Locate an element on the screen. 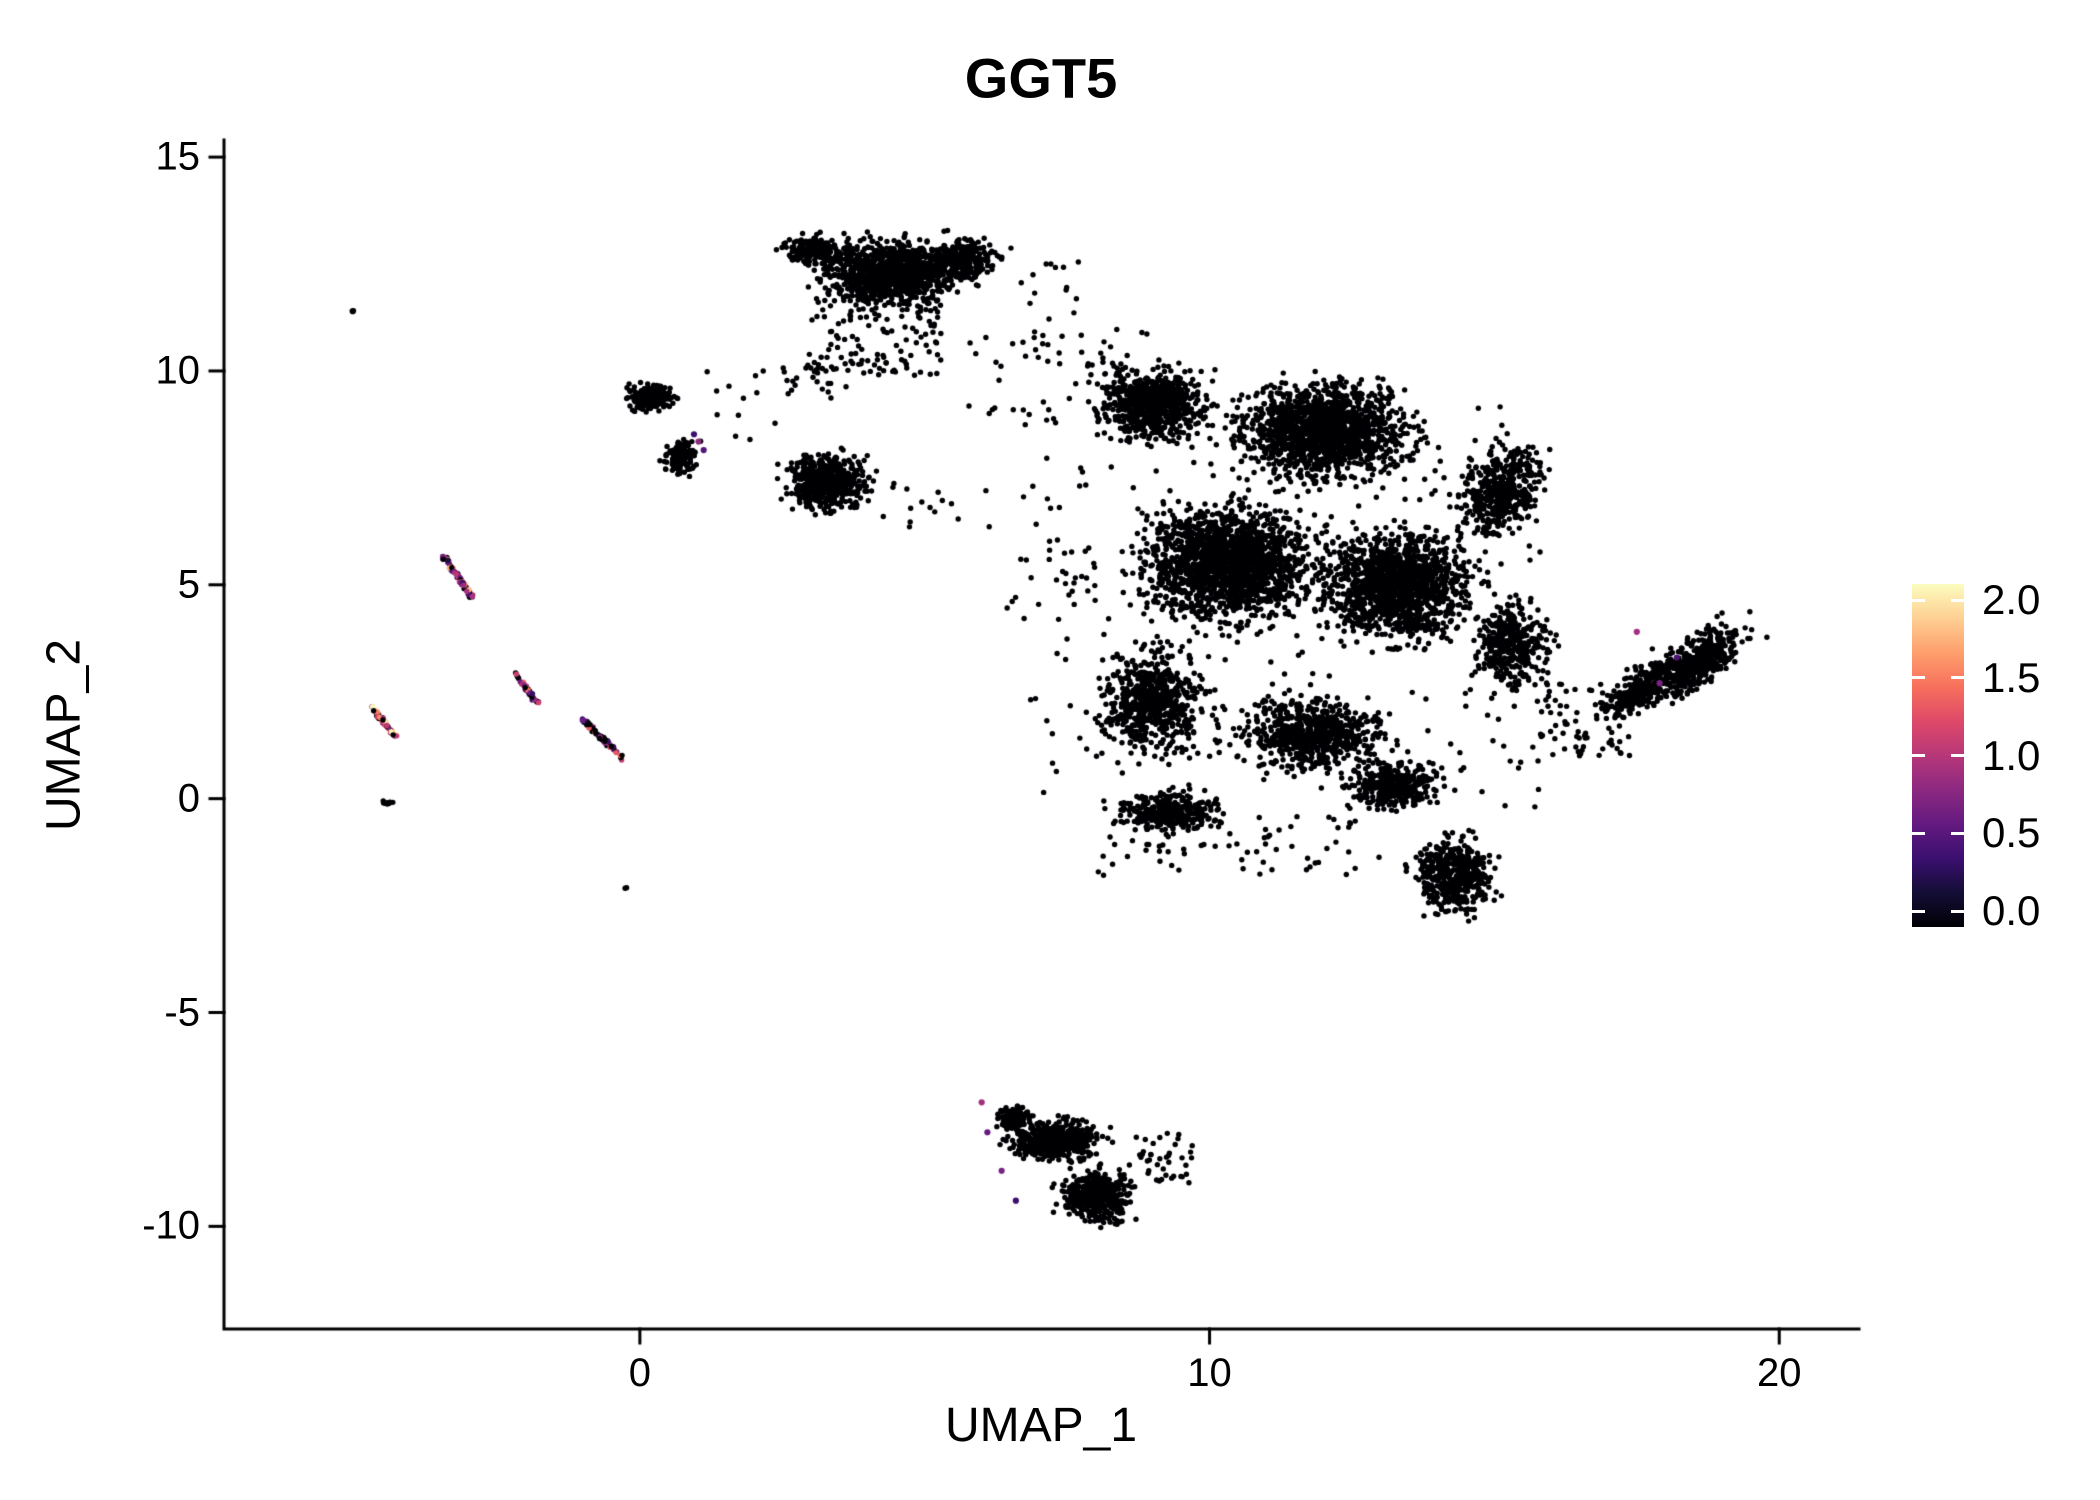 The width and height of the screenshot is (2100, 1500). y-axis-title: UMAP_2 is located at coordinates (64, 735).